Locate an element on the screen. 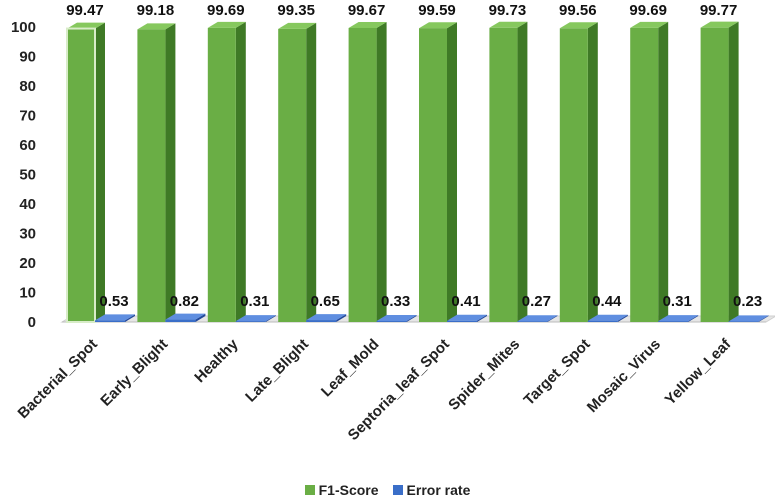  f1-value-label: 99.47 is located at coordinates (85, 10).